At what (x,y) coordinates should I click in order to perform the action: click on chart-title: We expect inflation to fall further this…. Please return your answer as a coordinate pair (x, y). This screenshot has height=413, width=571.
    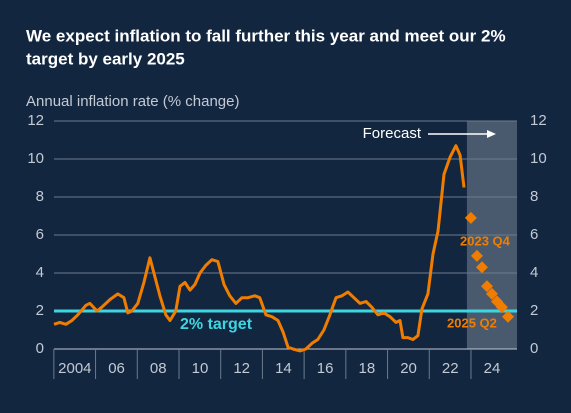
    Looking at the image, I should click on (266, 35).